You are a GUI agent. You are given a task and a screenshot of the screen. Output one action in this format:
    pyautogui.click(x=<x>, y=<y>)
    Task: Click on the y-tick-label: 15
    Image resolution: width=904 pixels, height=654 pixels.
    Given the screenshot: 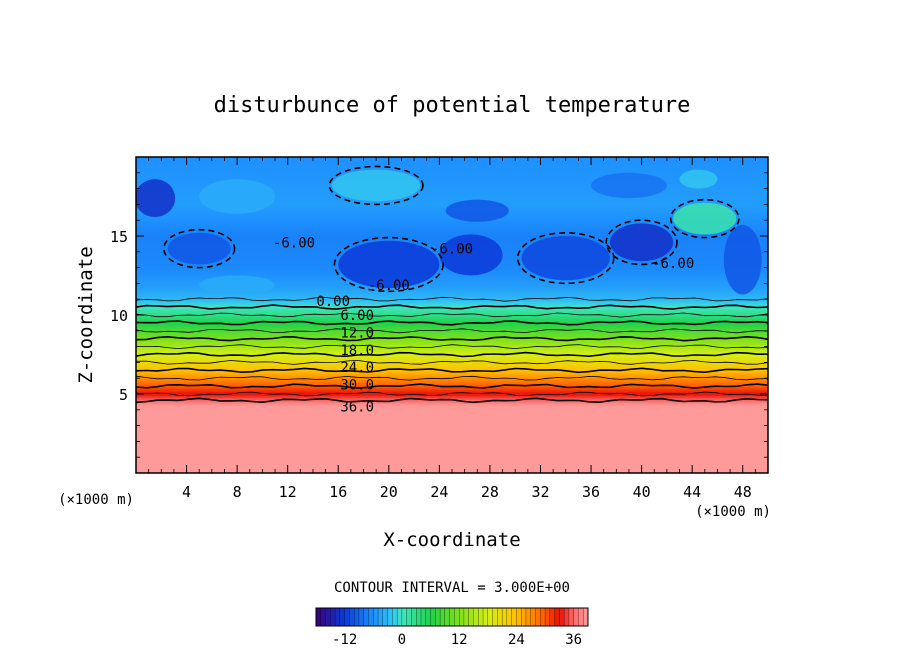 What is the action you would take?
    pyautogui.click(x=119, y=237)
    